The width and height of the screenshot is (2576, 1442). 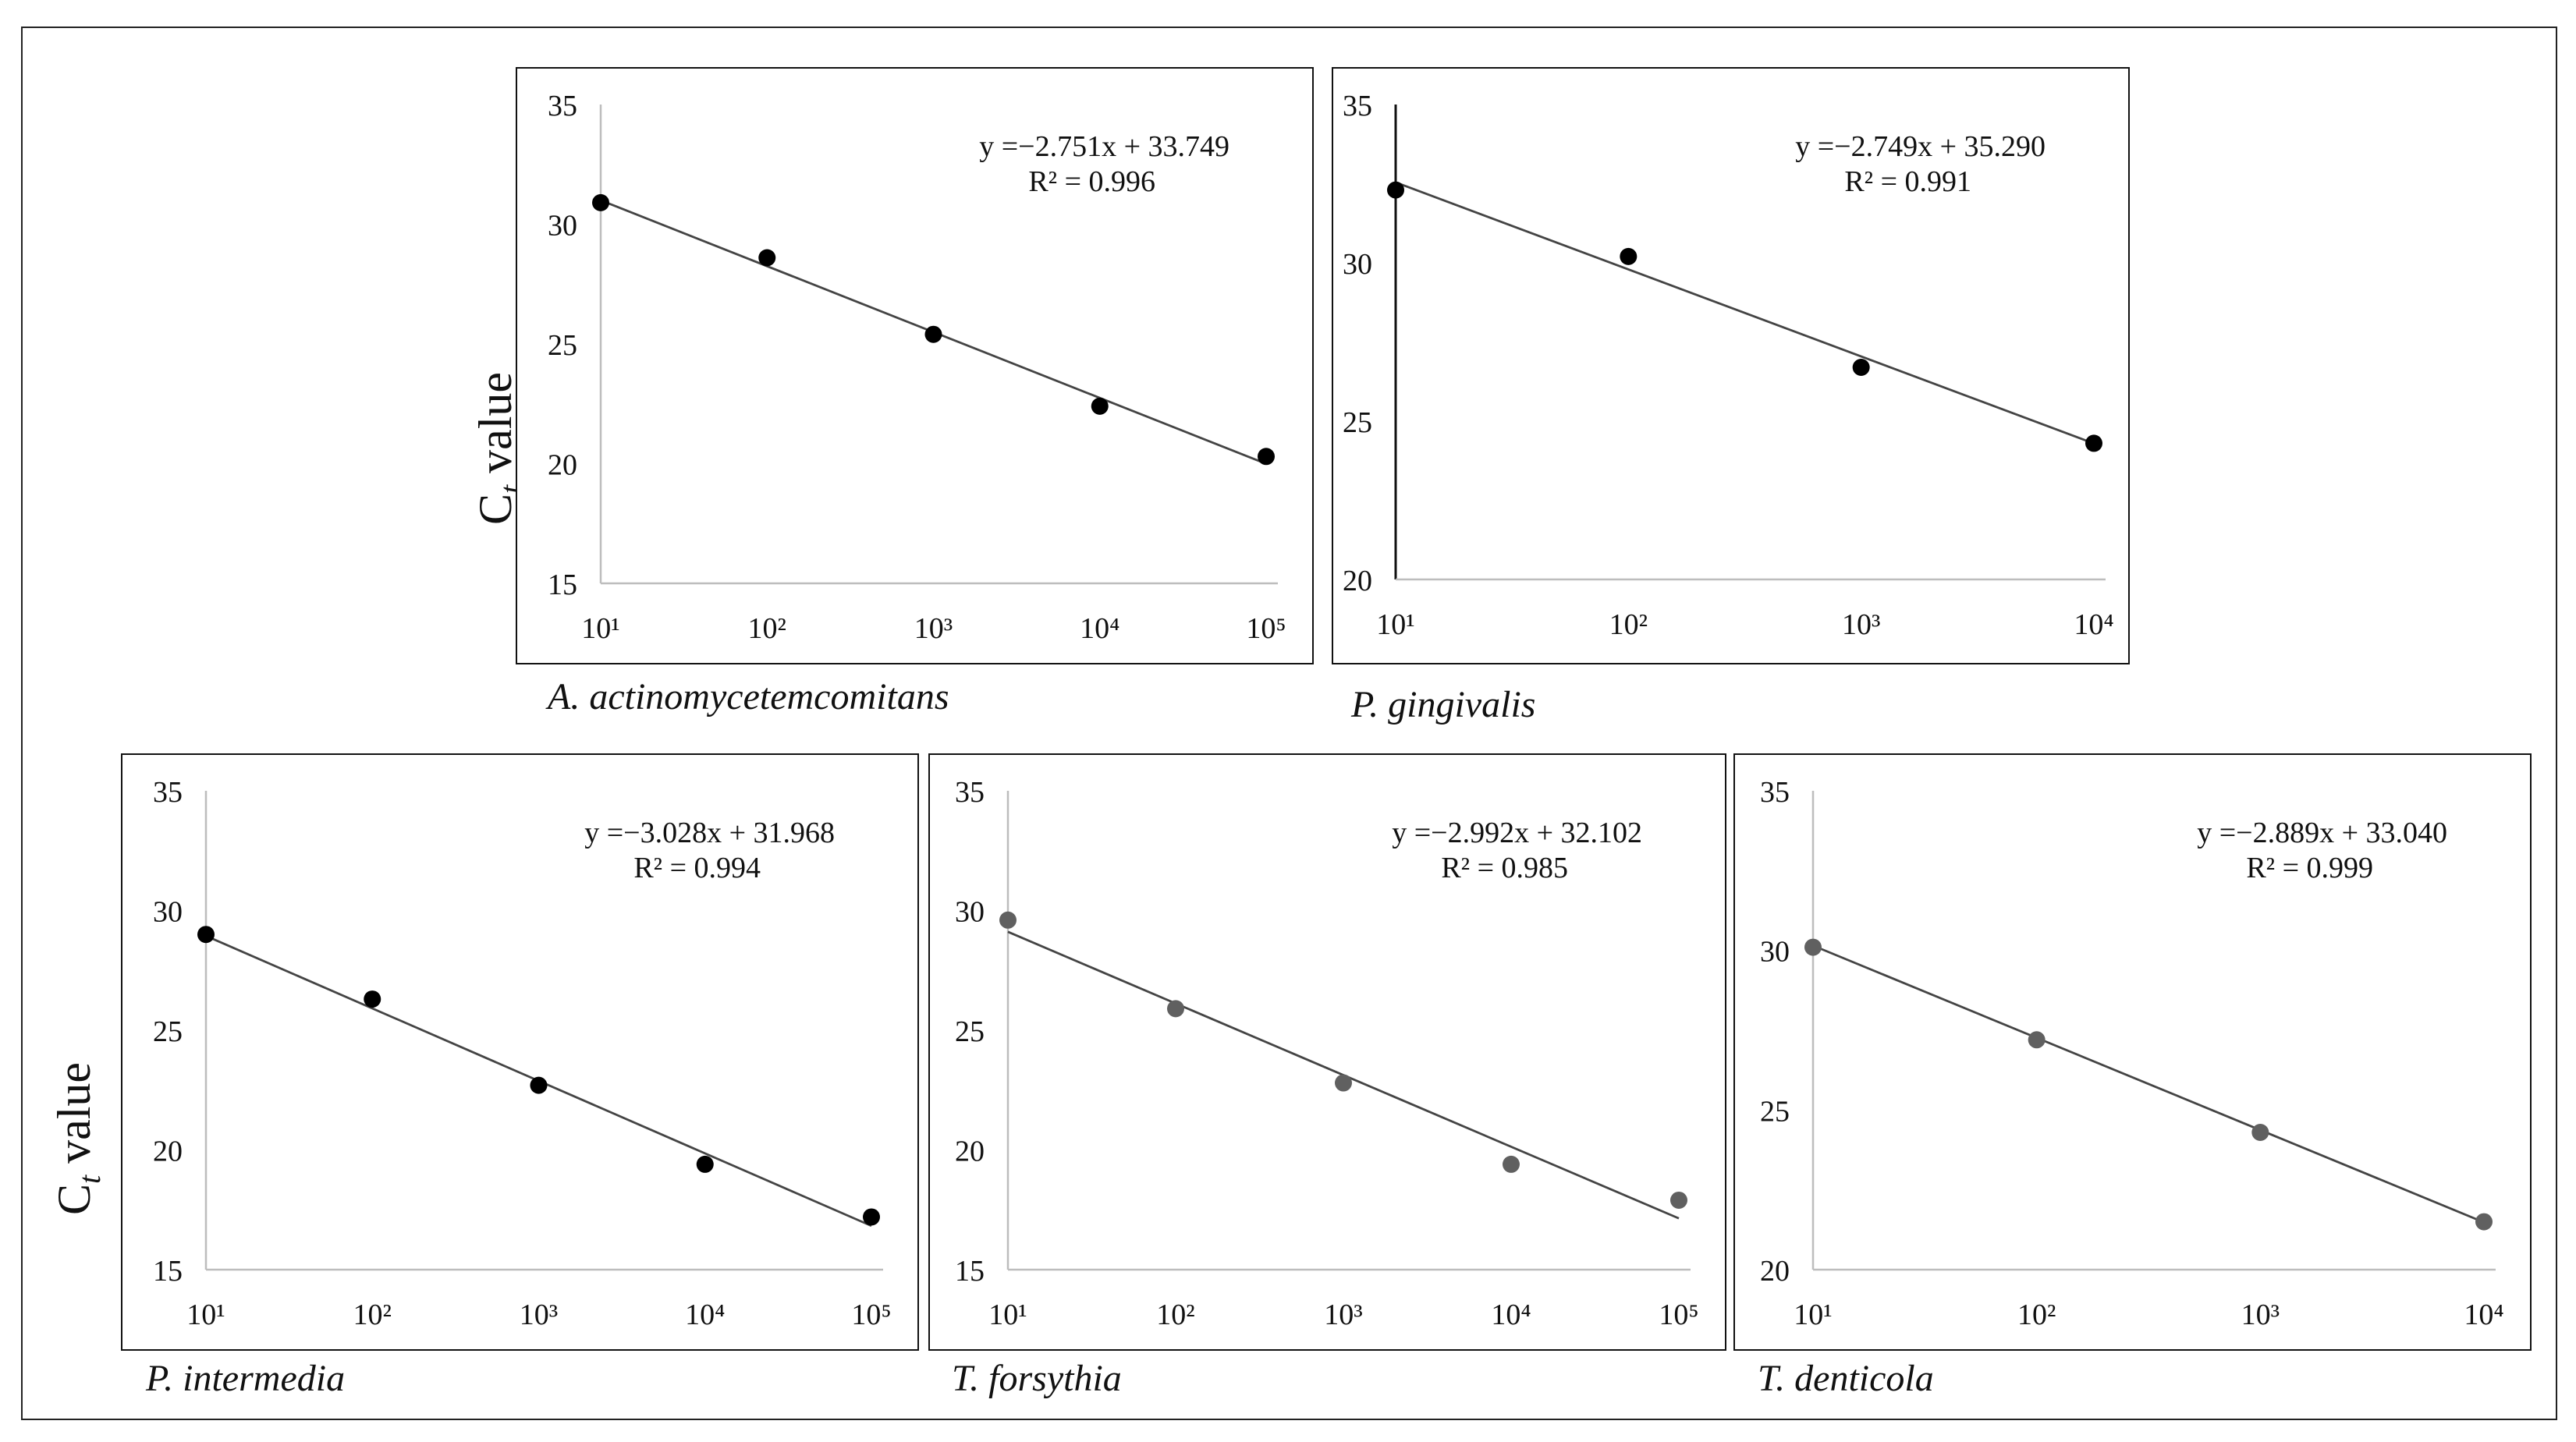 I want to click on species-caption-p-intermedia: P. intermedia, so click(x=246, y=1378).